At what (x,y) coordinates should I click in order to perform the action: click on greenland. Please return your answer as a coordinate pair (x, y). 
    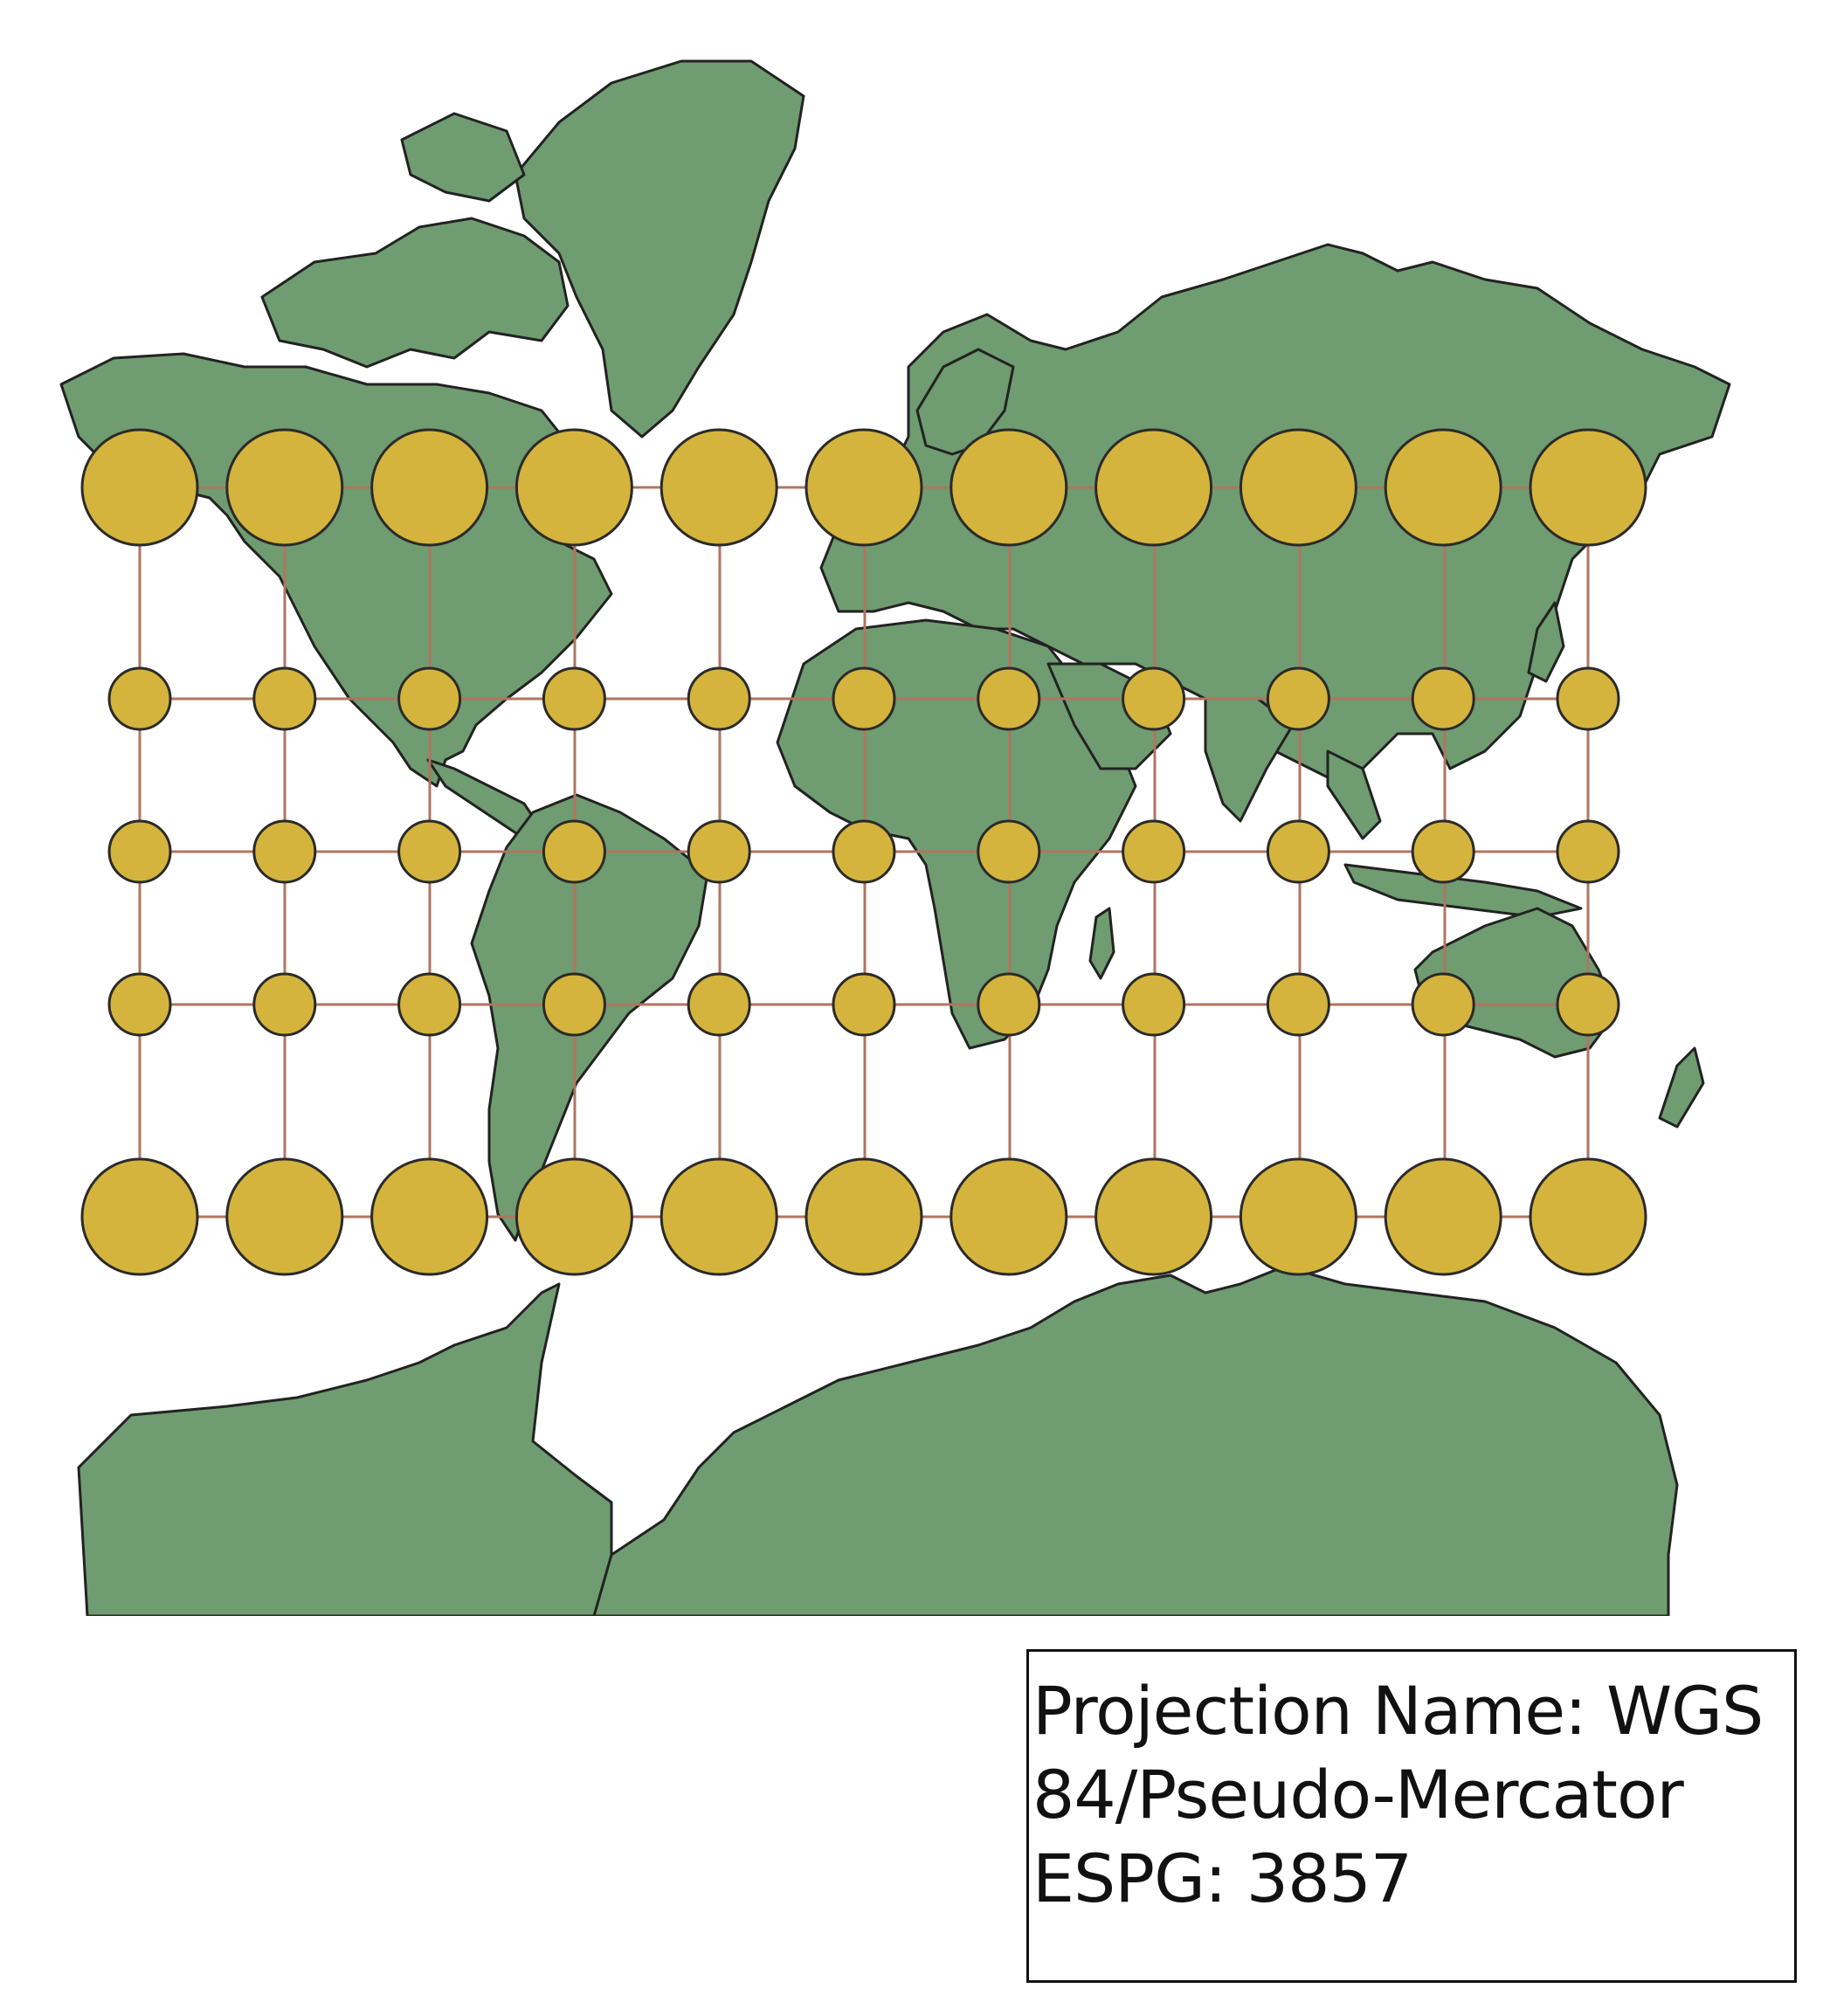
    Looking at the image, I should click on (659, 248).